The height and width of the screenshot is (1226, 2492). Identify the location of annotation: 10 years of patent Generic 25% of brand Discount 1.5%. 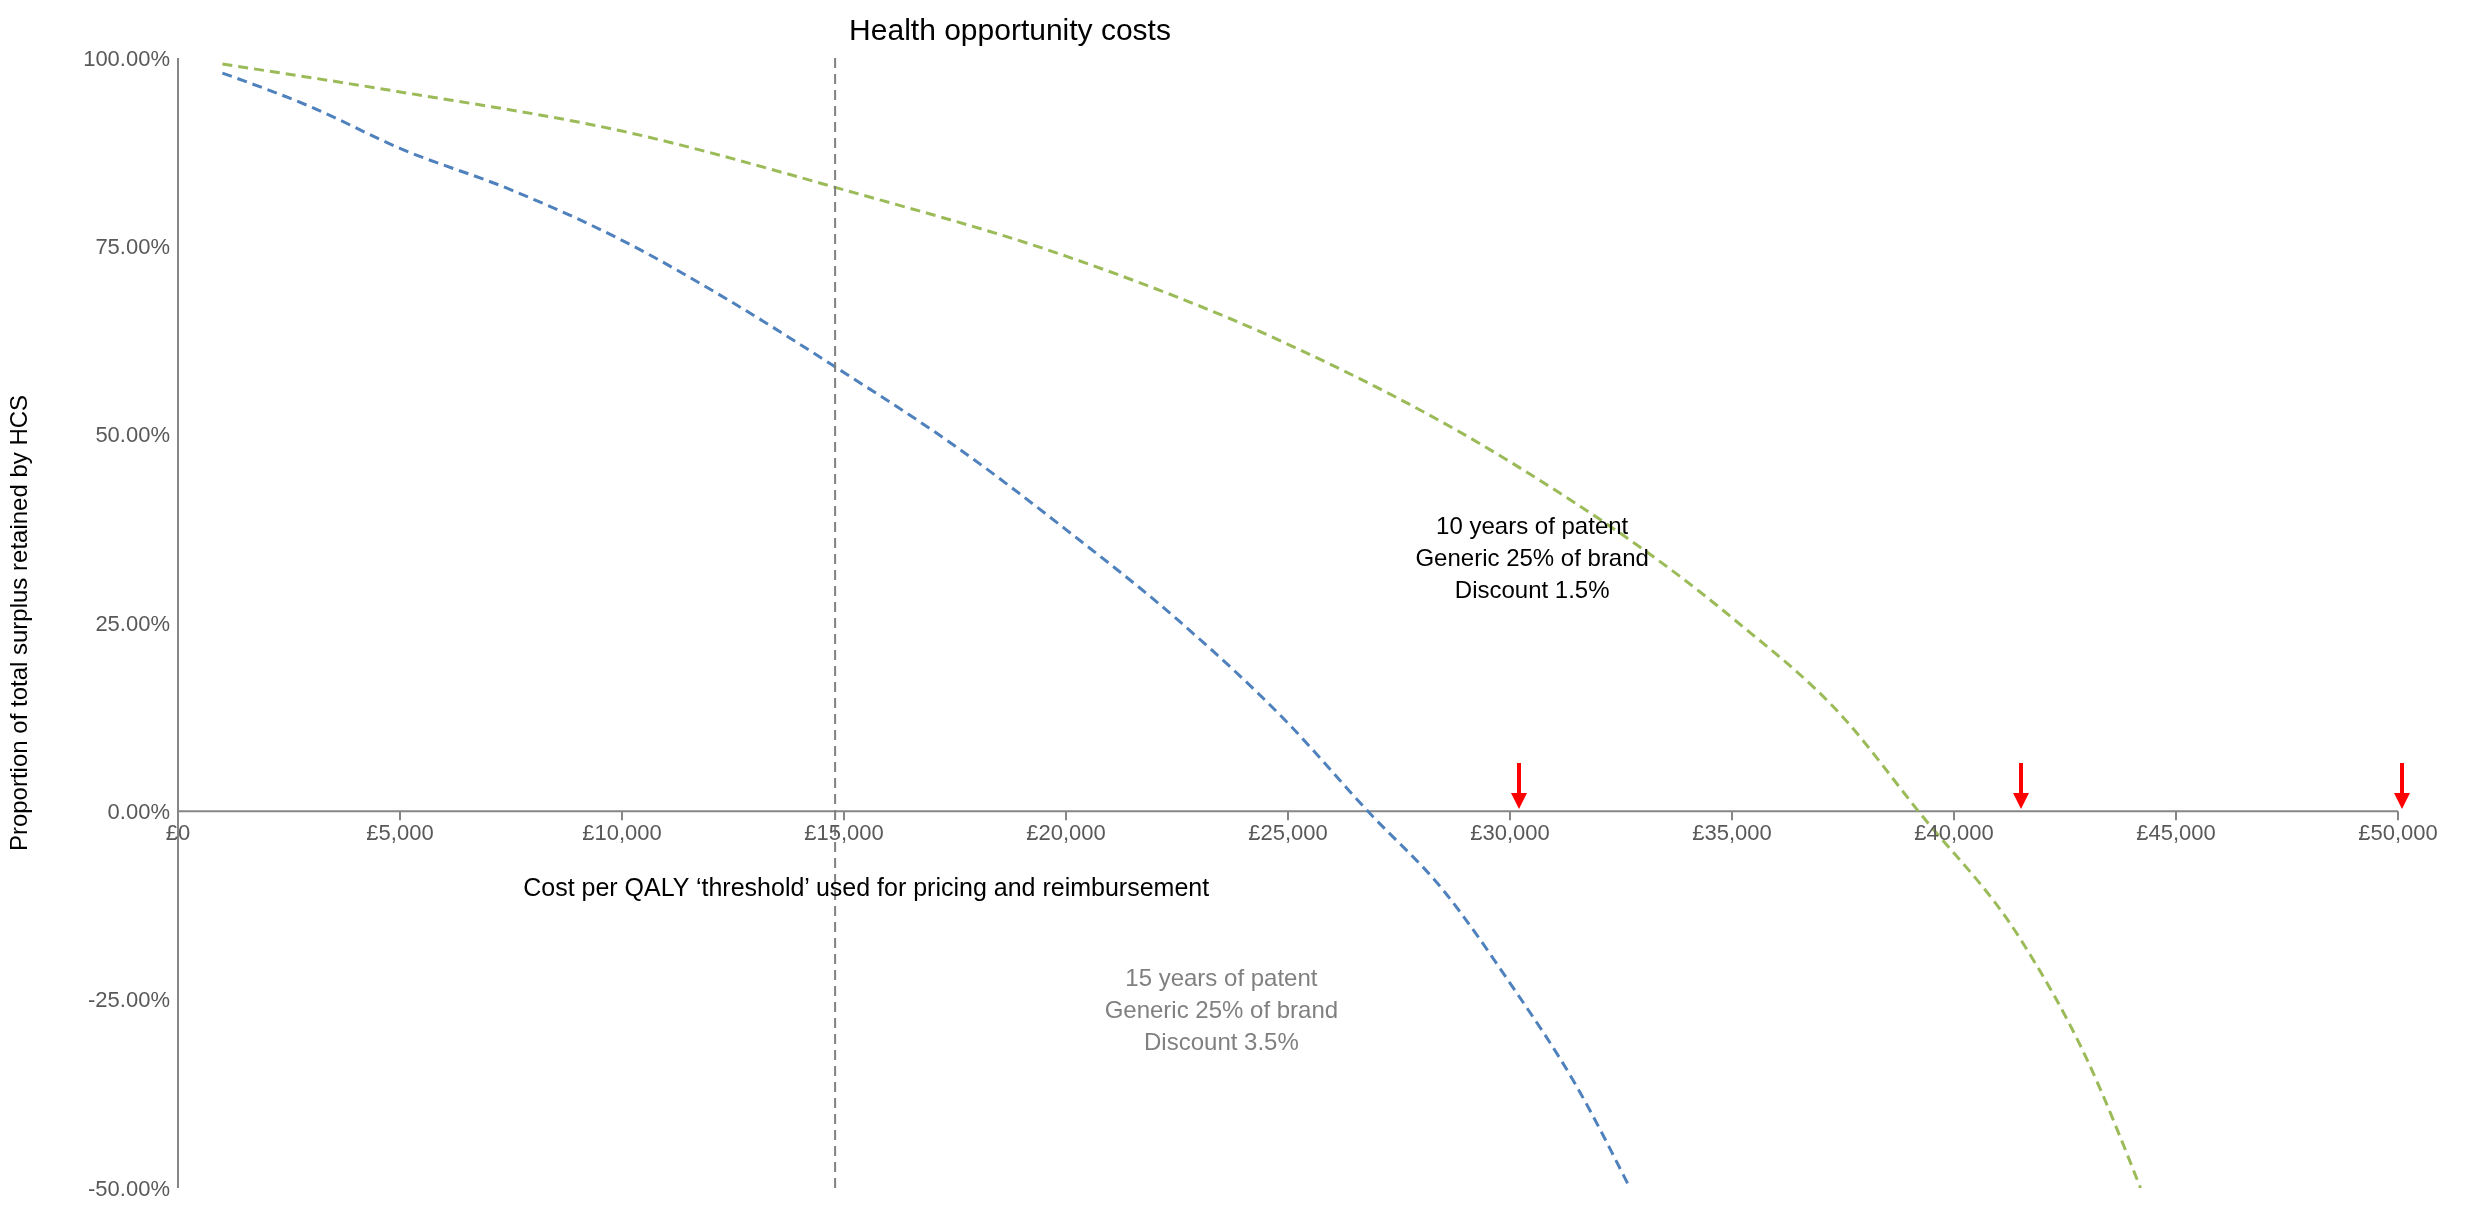
(1532, 558).